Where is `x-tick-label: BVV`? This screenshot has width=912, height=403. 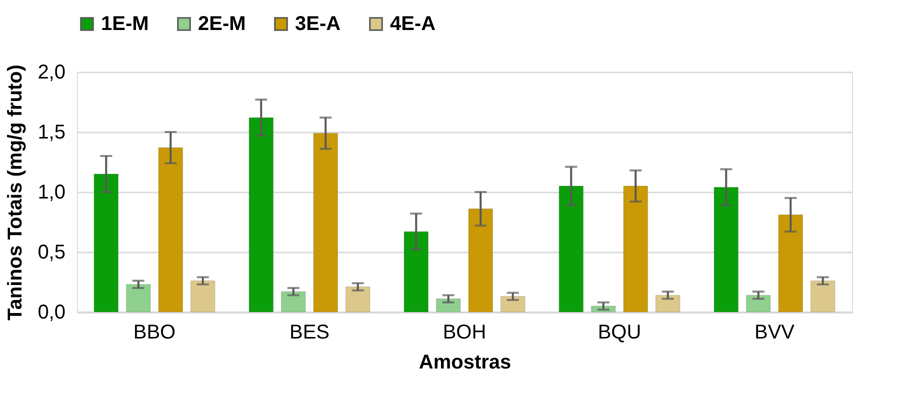
x-tick-label: BVV is located at coordinates (775, 333).